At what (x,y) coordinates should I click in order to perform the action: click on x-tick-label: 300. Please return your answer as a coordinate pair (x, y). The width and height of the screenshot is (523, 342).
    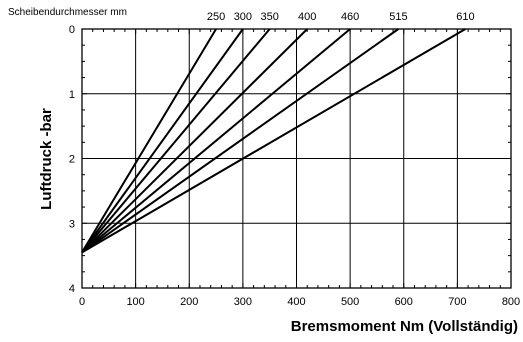
    Looking at the image, I should click on (243, 302).